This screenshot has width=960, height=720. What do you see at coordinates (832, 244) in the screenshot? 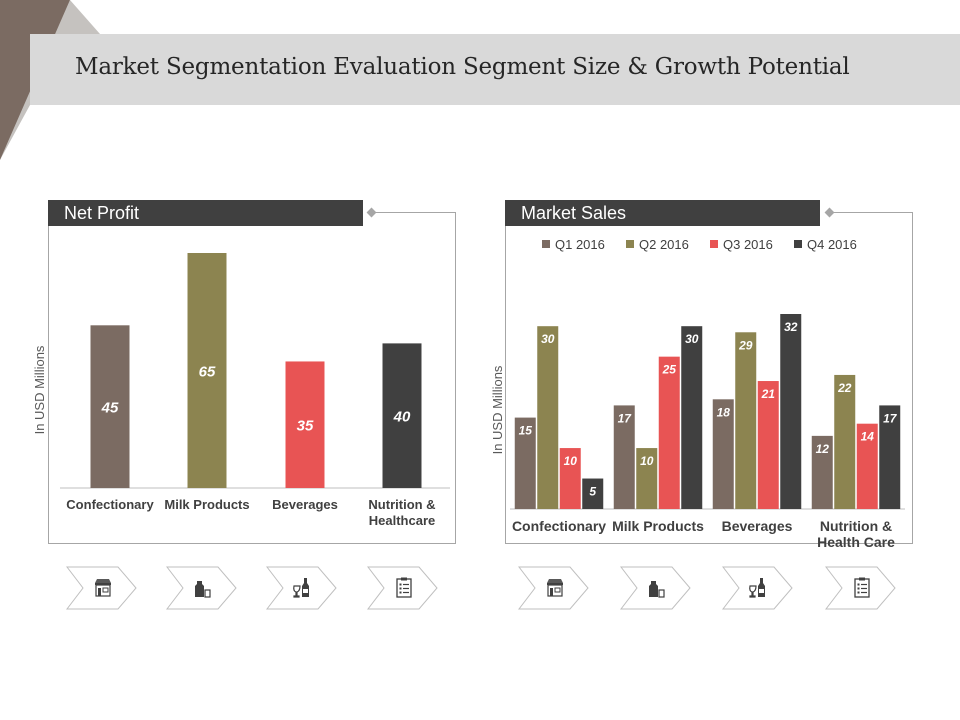
I see `legend-entry: Q4 2016` at bounding box center [832, 244].